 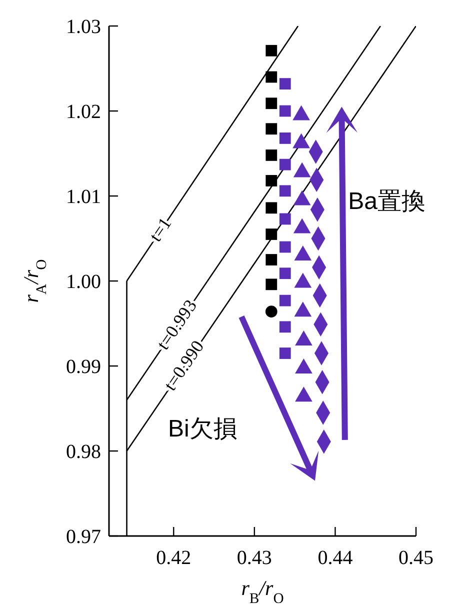 What do you see at coordinates (160, 230) in the screenshot?
I see `text: t=1` at bounding box center [160, 230].